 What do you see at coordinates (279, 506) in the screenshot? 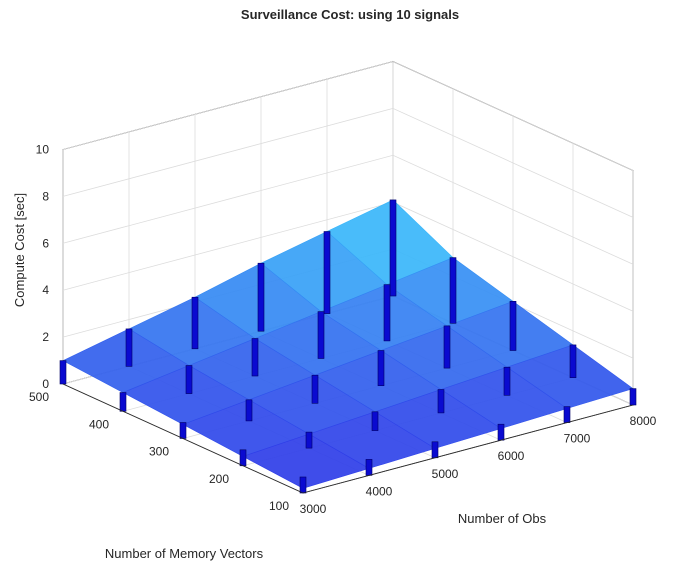
I see `y-tick-label: 100` at bounding box center [279, 506].